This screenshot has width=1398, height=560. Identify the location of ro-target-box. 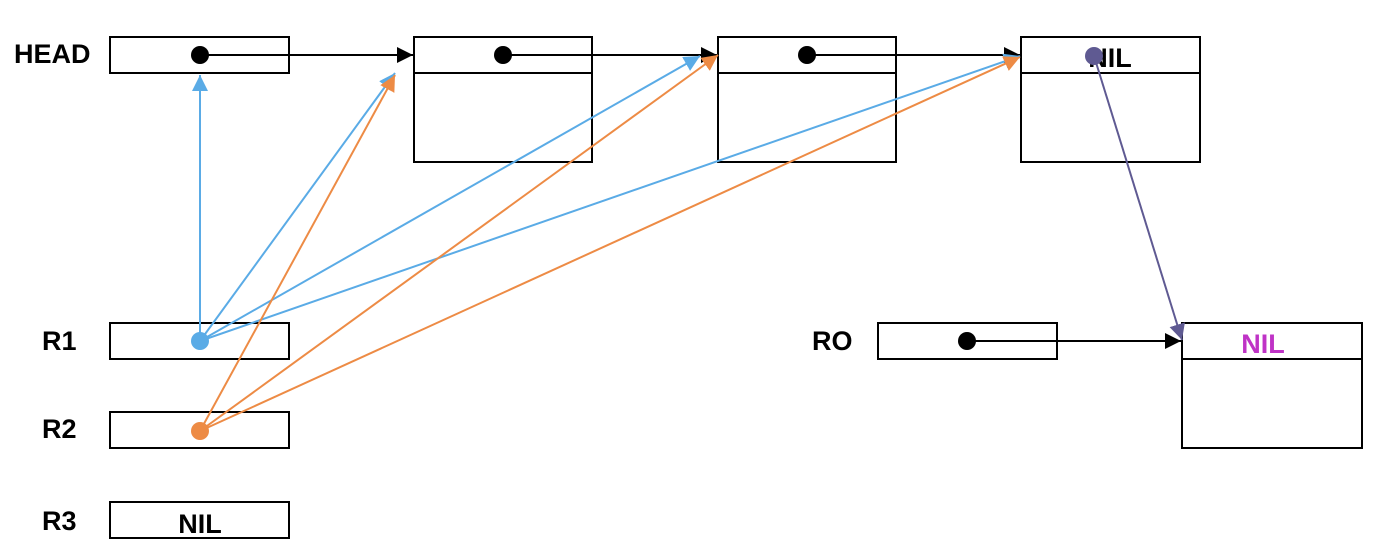
(1272, 385).